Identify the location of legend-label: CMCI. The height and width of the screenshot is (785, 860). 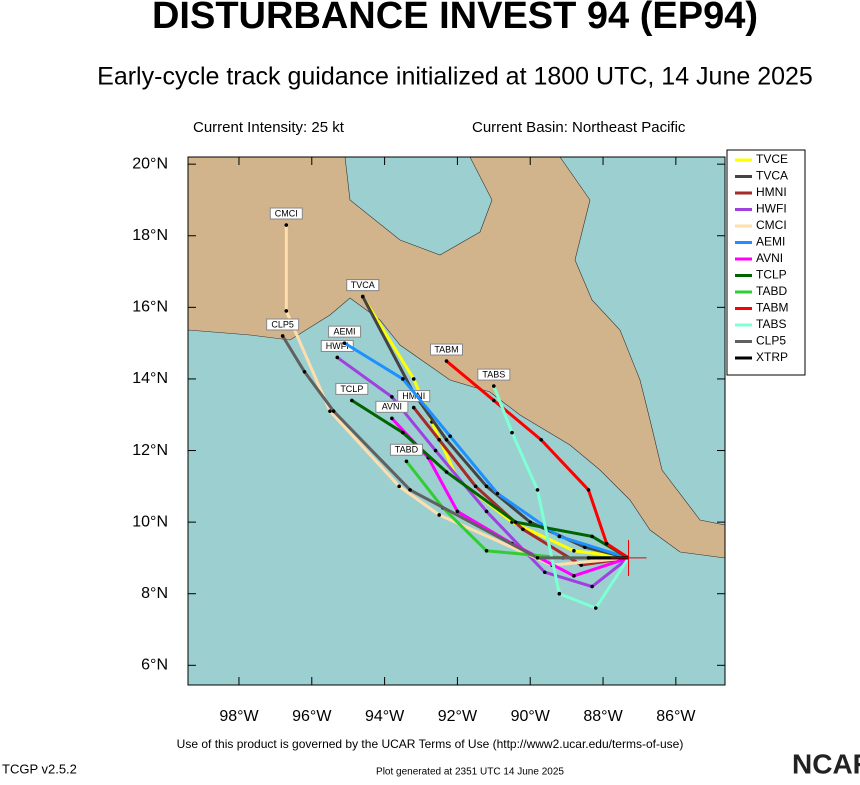
(771, 225).